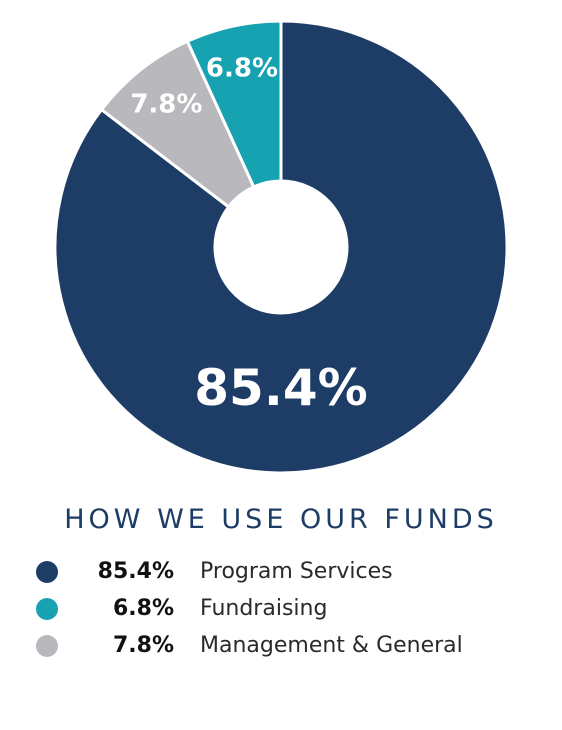 This screenshot has height=730, width=562. I want to click on slice-label-fundraising: 6.8%, so click(242, 69).